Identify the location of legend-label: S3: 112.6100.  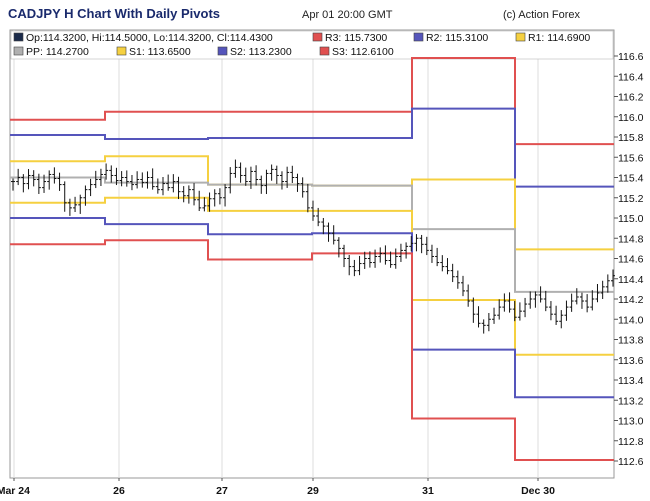
(363, 52).